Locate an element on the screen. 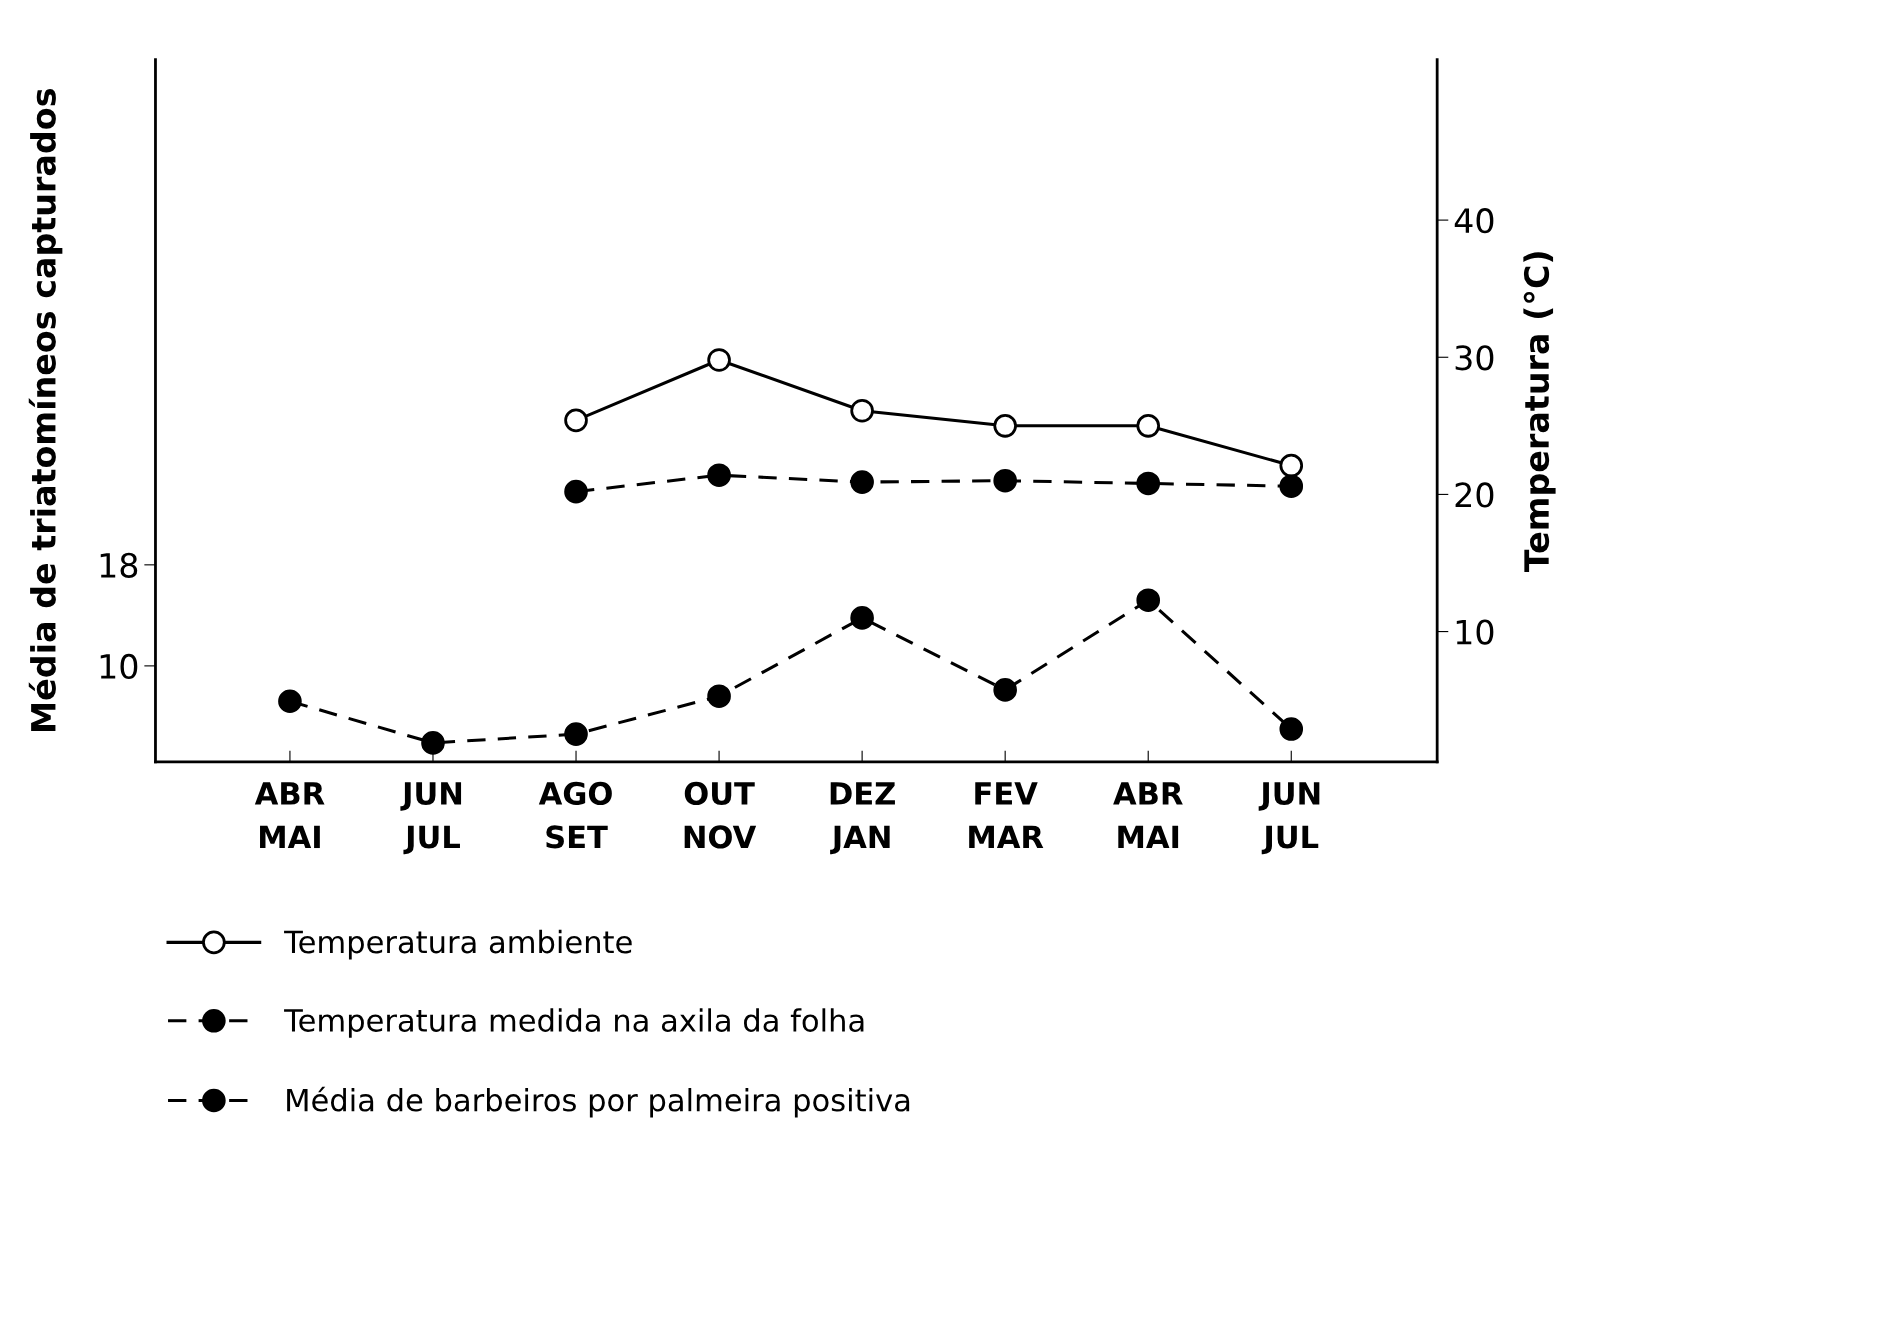  x-tick-label: FEV MAR is located at coordinates (1006, 815).